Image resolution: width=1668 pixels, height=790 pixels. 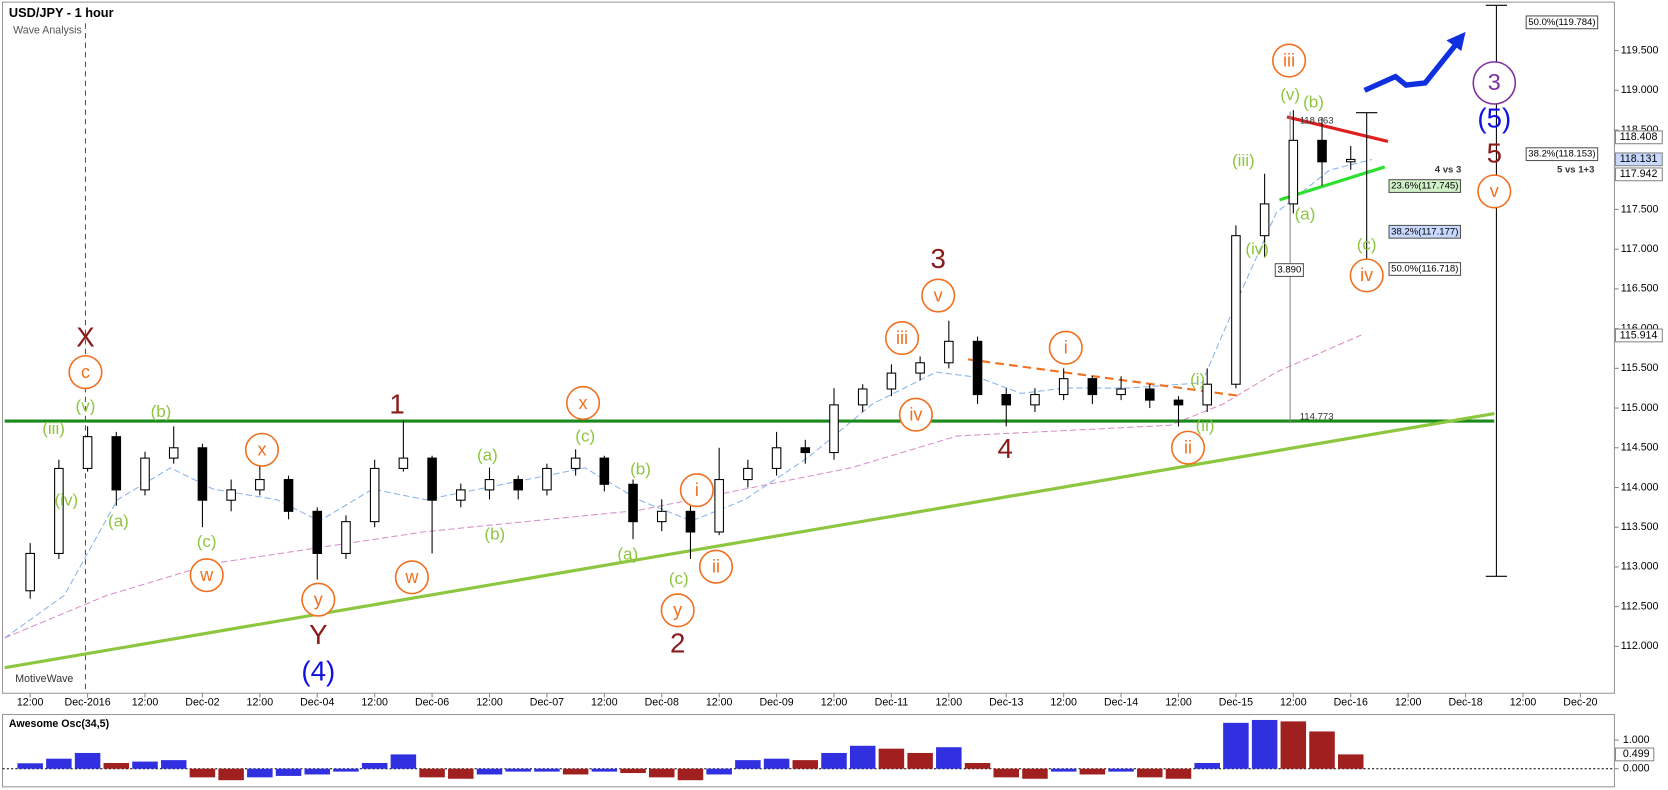 What do you see at coordinates (1640, 448) in the screenshot?
I see `y-tick-label: 114.500` at bounding box center [1640, 448].